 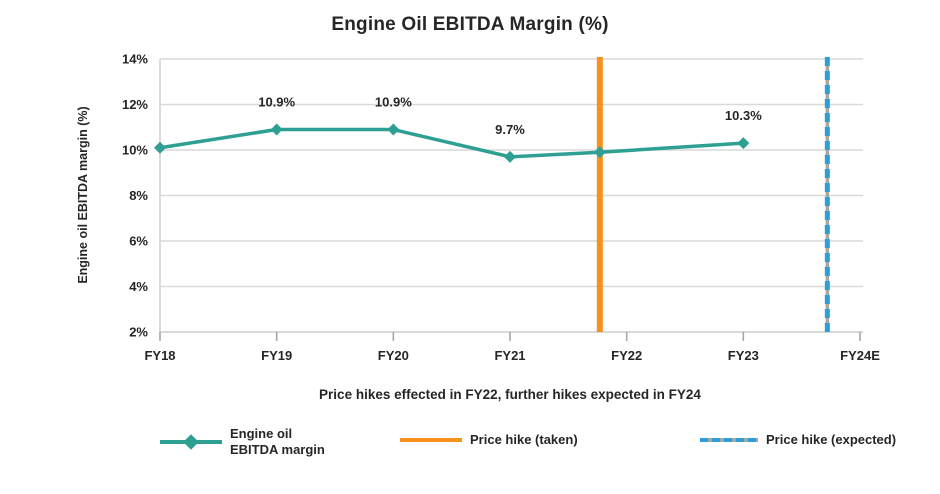 What do you see at coordinates (451, 143) in the screenshot?
I see `series-line` at bounding box center [451, 143].